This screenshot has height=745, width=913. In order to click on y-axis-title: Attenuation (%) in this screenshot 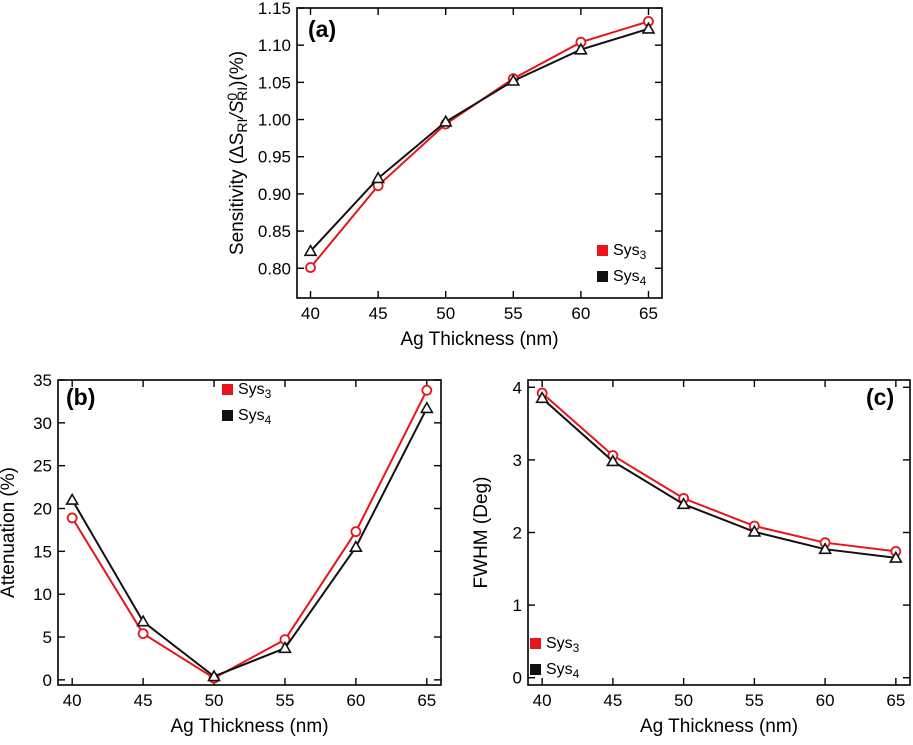, I will do `click(9, 532)`.